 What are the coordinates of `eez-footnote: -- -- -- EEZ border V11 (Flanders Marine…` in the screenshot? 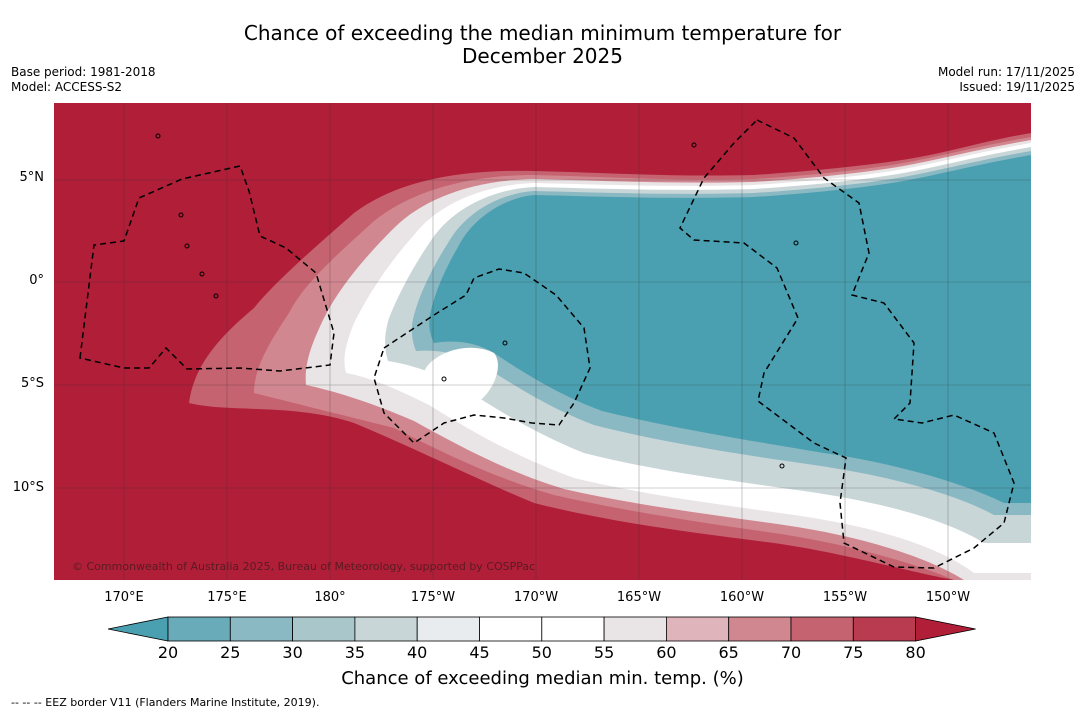 It's located at (165, 702).